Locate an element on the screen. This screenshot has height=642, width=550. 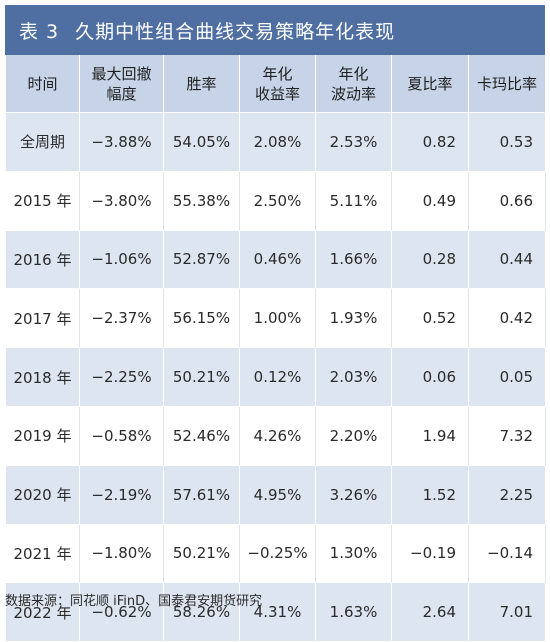
table-cell-max-drawdown: −2.37% is located at coordinates (122, 319).